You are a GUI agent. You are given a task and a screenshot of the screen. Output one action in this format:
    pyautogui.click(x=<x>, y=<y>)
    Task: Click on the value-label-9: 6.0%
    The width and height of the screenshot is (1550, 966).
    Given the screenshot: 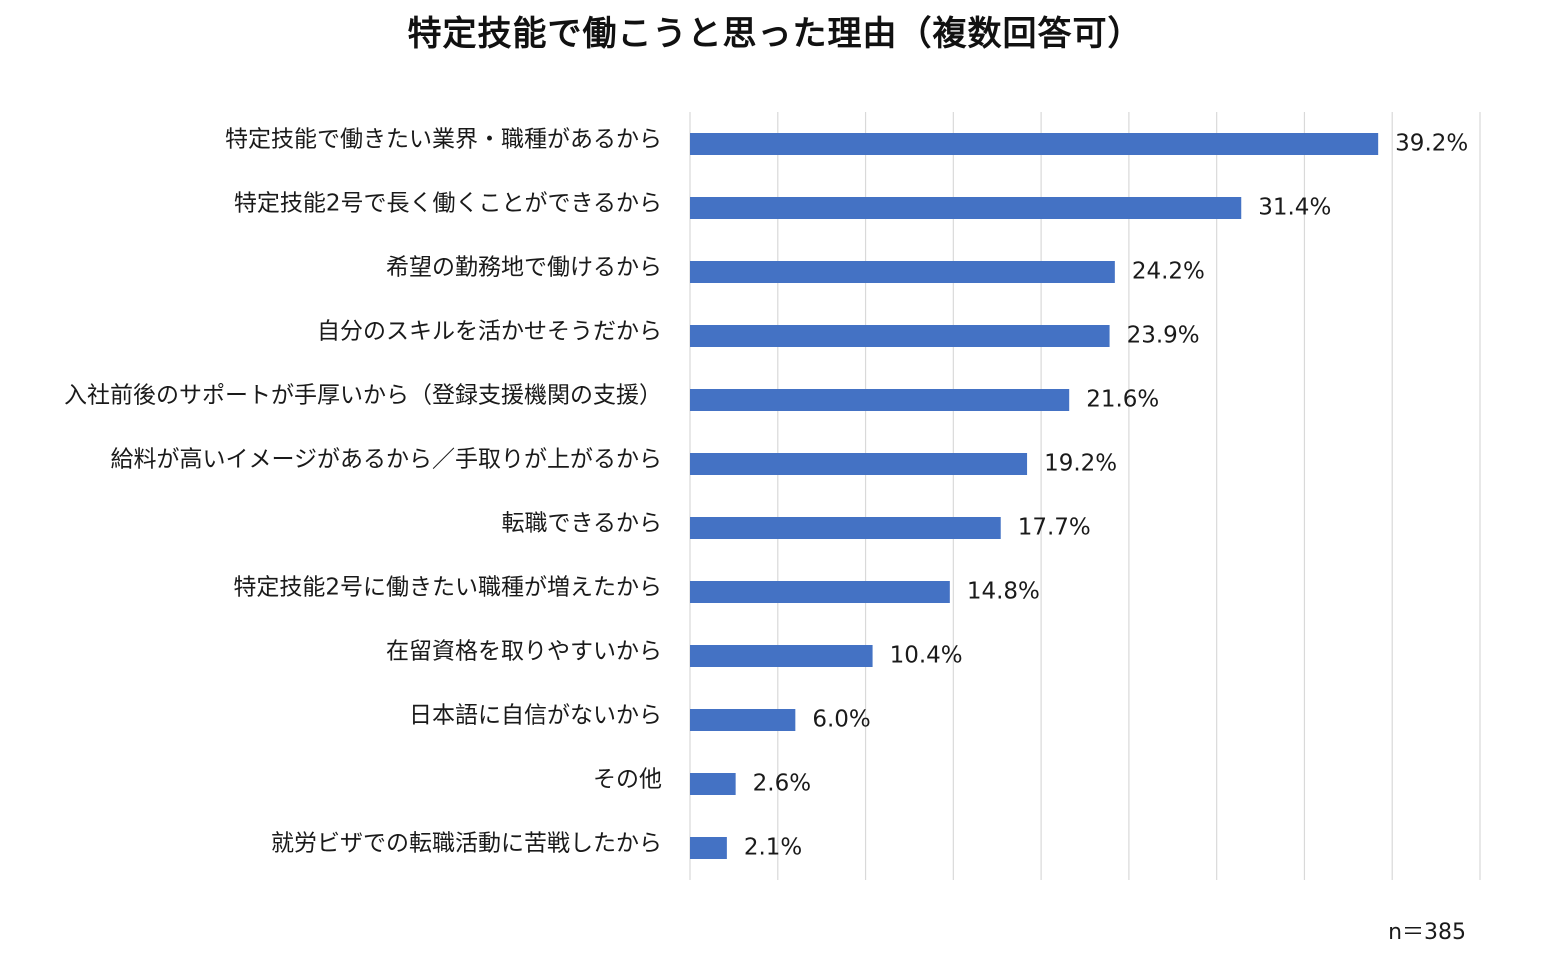 What is the action you would take?
    pyautogui.click(x=841, y=720)
    